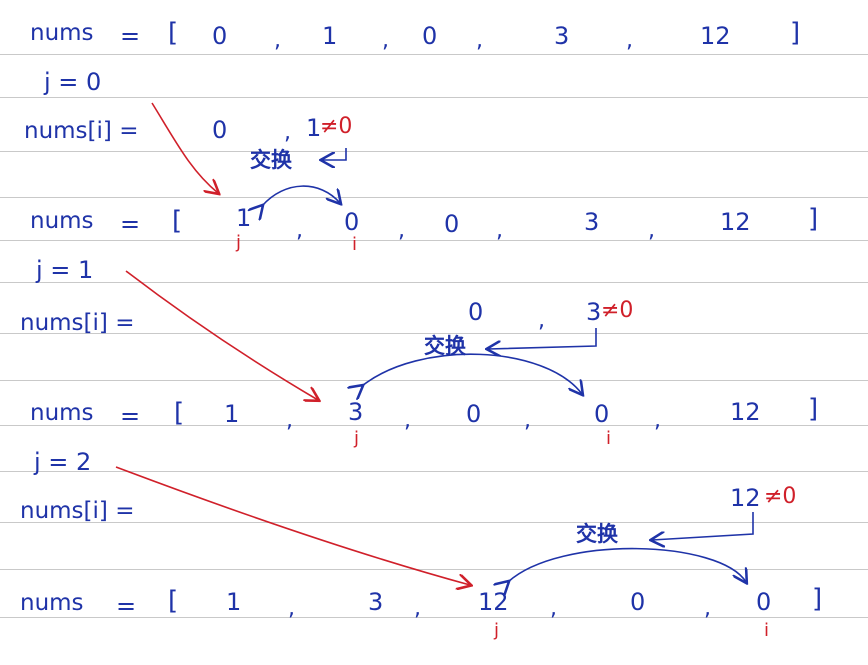 The image size is (868, 665). What do you see at coordinates (314, 128) in the screenshot?
I see `compare-right-value: 1` at bounding box center [314, 128].